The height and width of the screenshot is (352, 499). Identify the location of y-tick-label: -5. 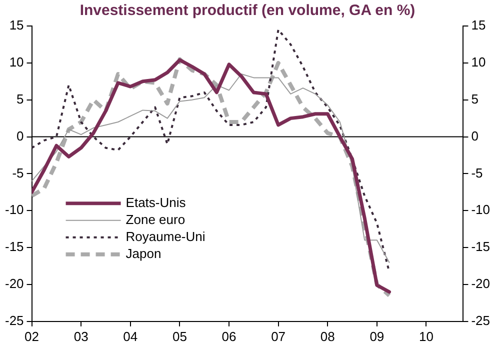
(18, 172).